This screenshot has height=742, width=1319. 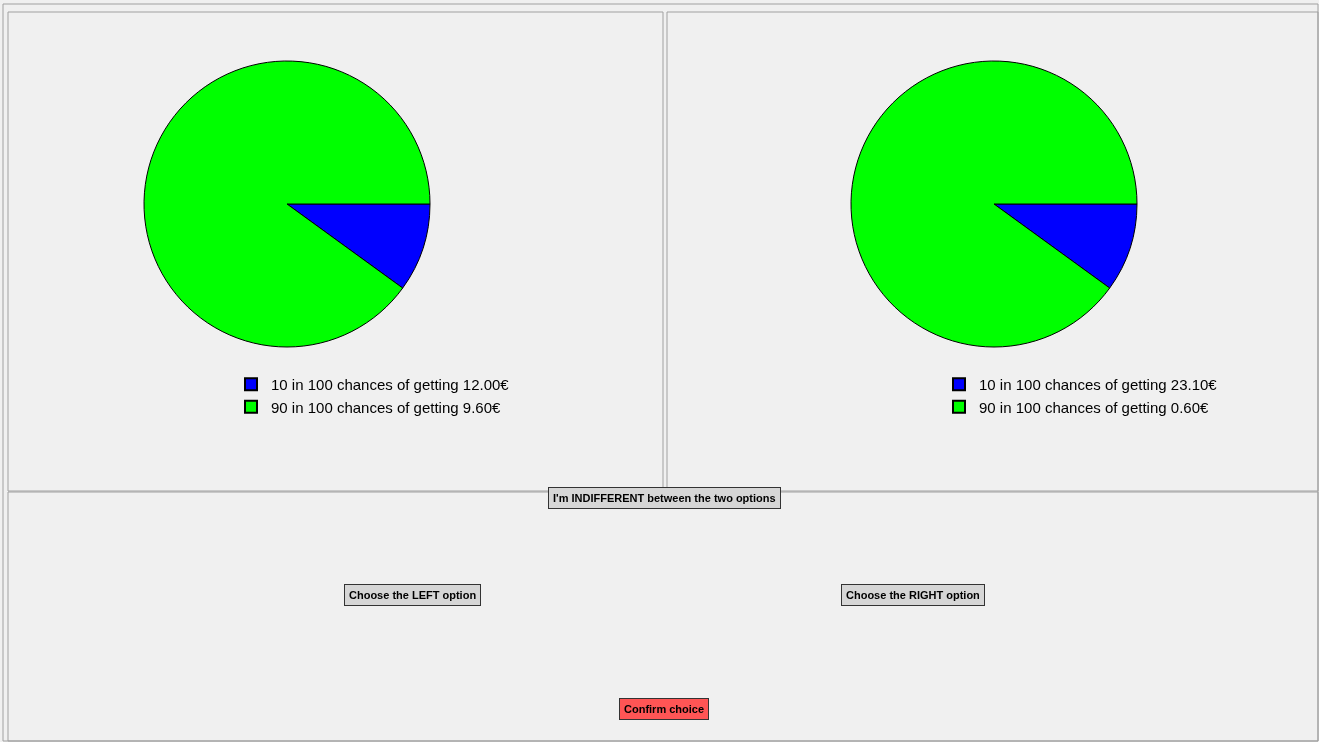 What do you see at coordinates (664, 709) in the screenshot?
I see `text: Confirm choice` at bounding box center [664, 709].